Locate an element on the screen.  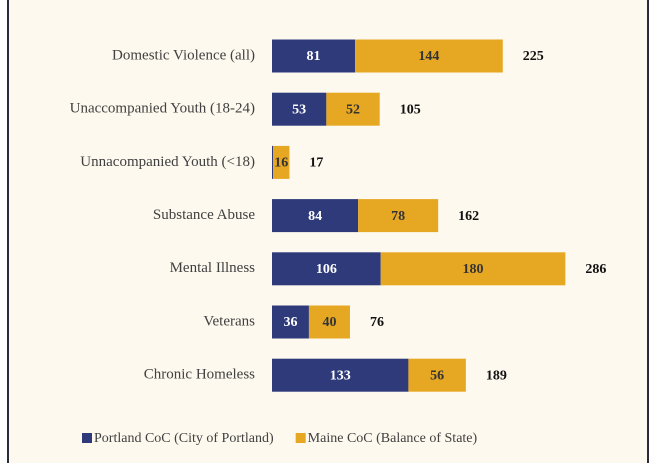
data-label: 36 is located at coordinates (290, 322).